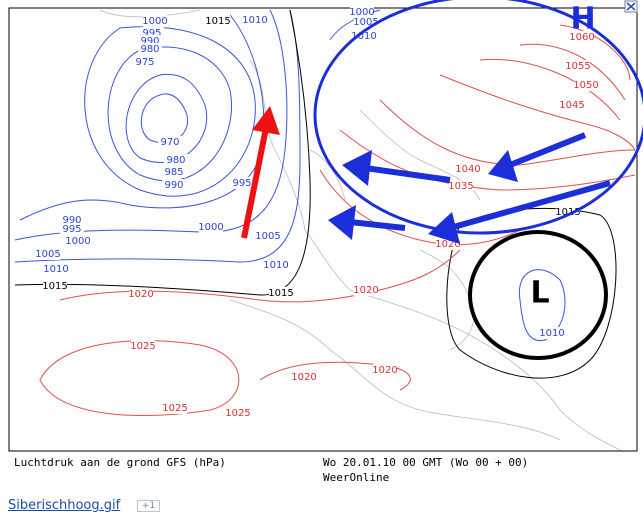 The height and width of the screenshot is (518, 643). I want to click on isobar-label: 970, so click(169, 142).